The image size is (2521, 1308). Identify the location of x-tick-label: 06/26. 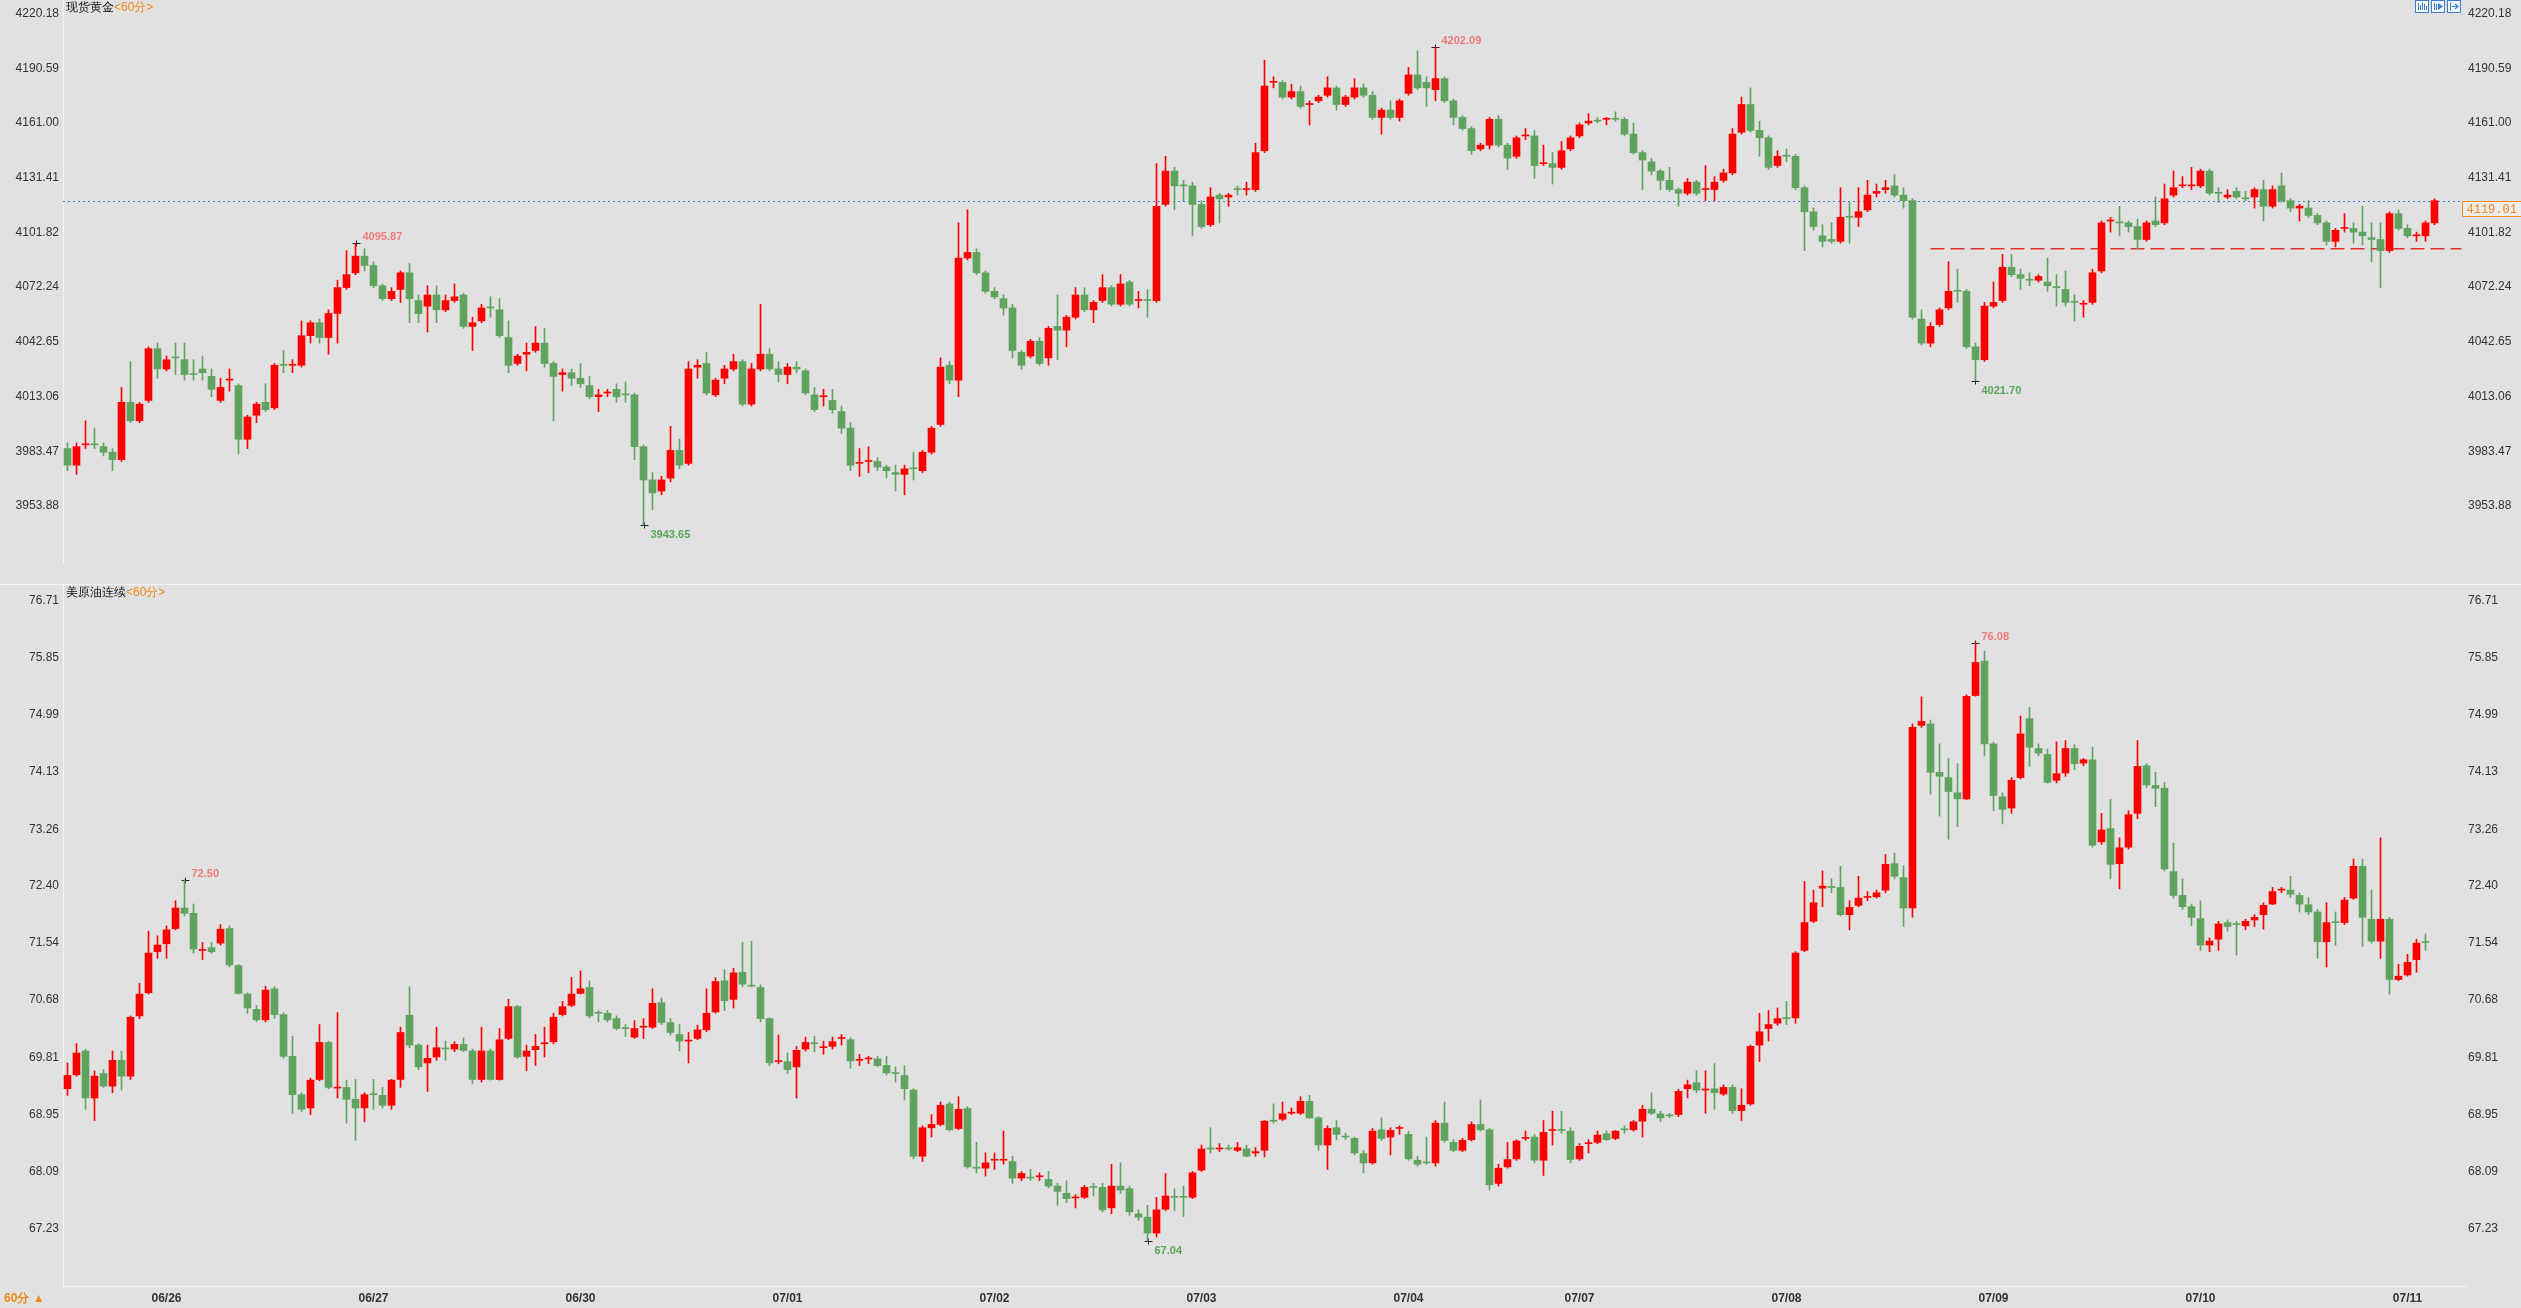
(166, 1297).